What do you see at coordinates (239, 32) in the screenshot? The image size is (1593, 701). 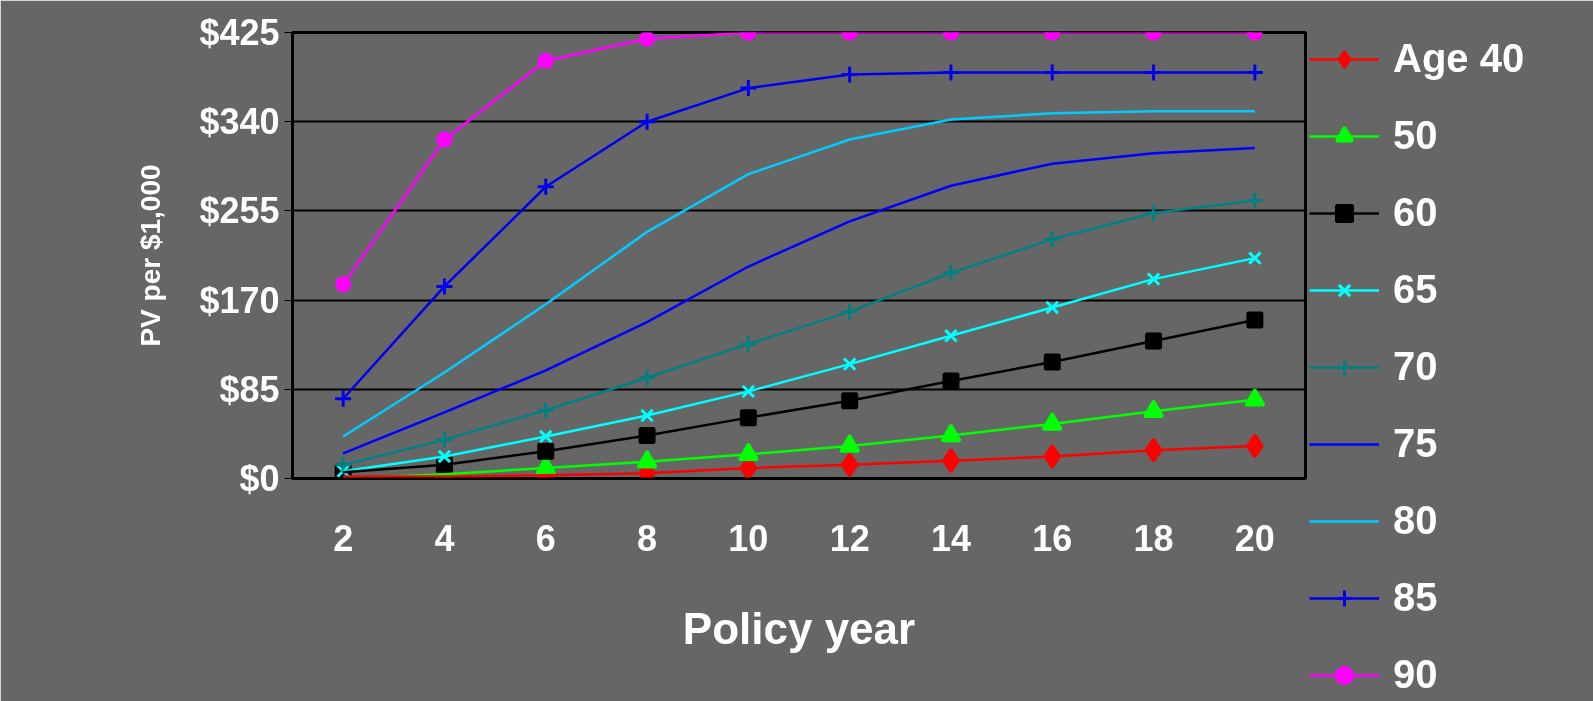 I see `y-tick-label: $425` at bounding box center [239, 32].